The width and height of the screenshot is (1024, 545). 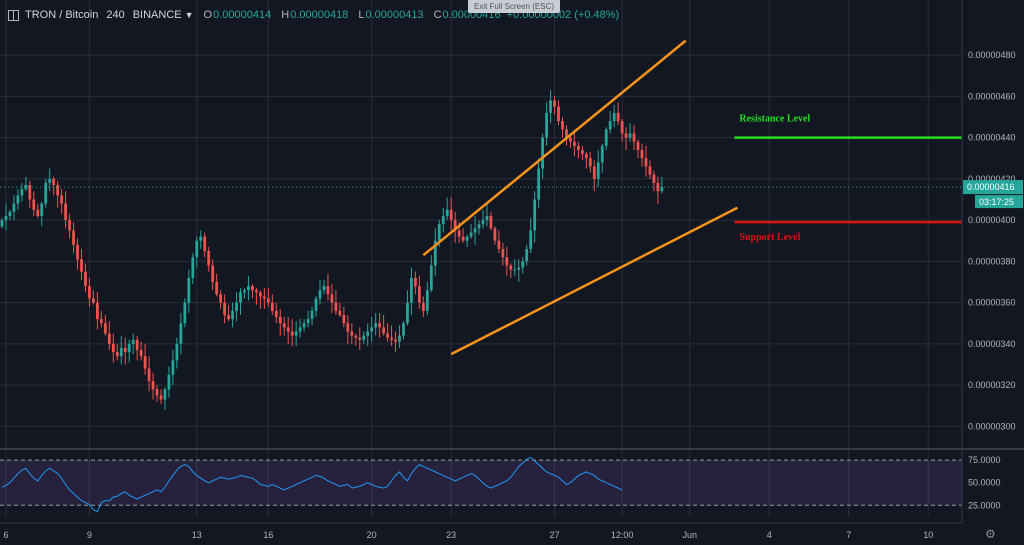 What do you see at coordinates (268, 535) in the screenshot?
I see `time-tick-label: 16` at bounding box center [268, 535].